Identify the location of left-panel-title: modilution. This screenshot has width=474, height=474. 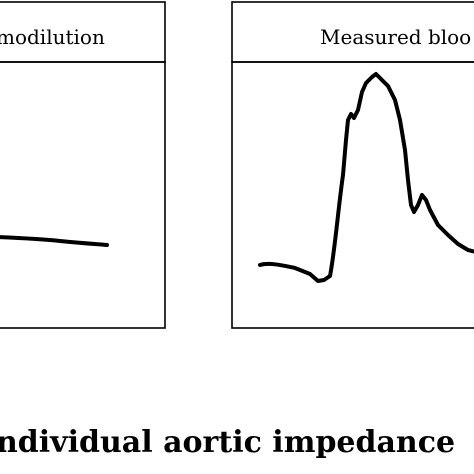
(52, 37).